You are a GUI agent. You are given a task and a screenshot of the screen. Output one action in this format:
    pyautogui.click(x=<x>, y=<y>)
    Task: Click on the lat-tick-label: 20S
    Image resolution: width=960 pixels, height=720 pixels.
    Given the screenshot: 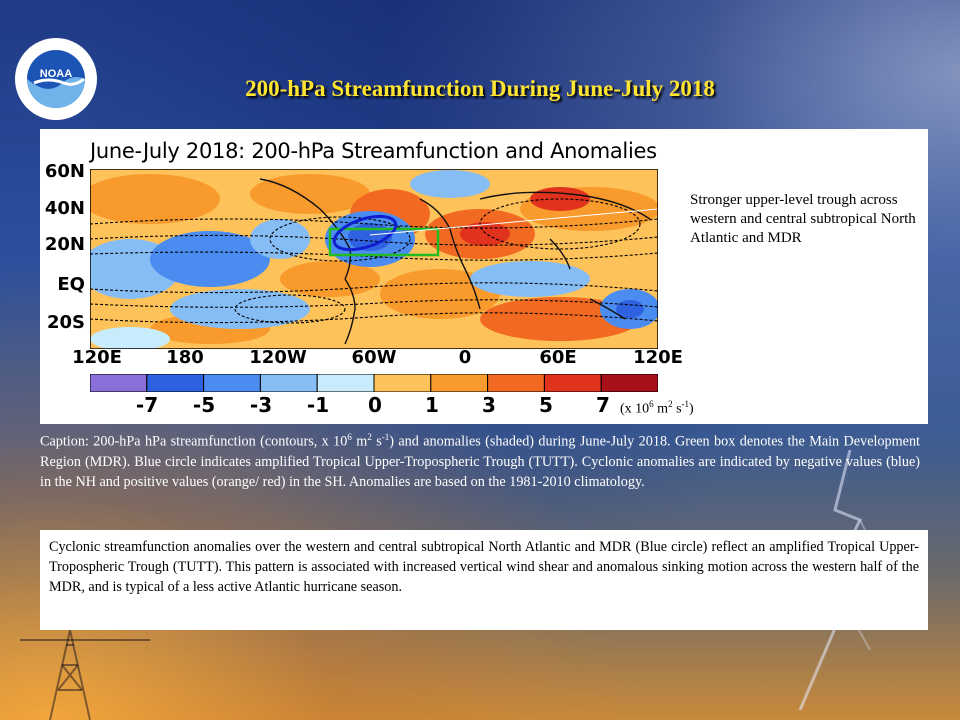 What is the action you would take?
    pyautogui.click(x=65, y=322)
    